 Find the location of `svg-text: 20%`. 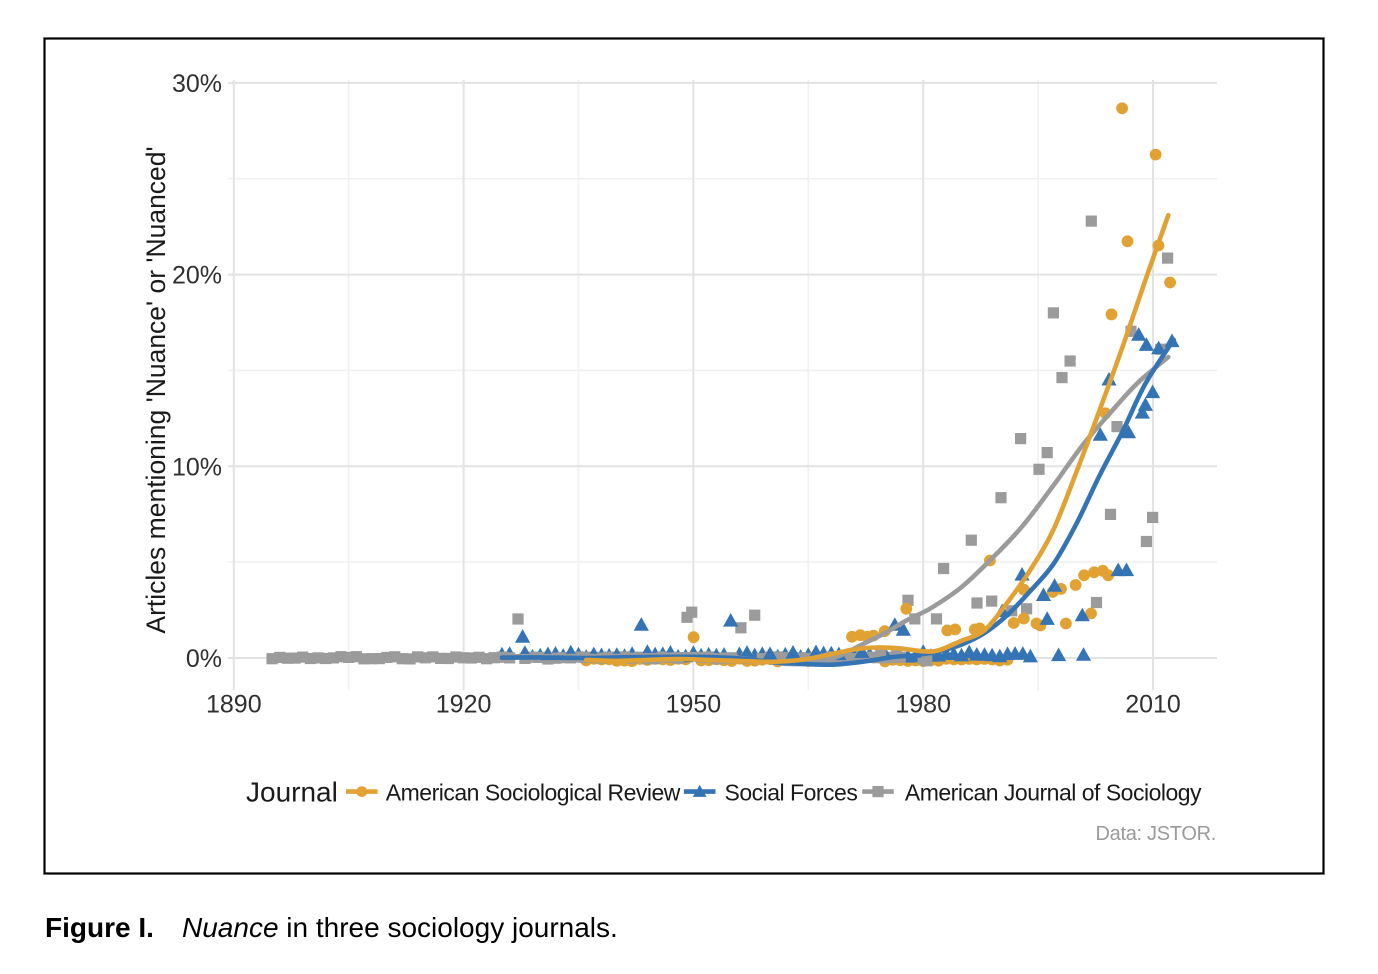

svg-text: 20% is located at coordinates (197, 276).